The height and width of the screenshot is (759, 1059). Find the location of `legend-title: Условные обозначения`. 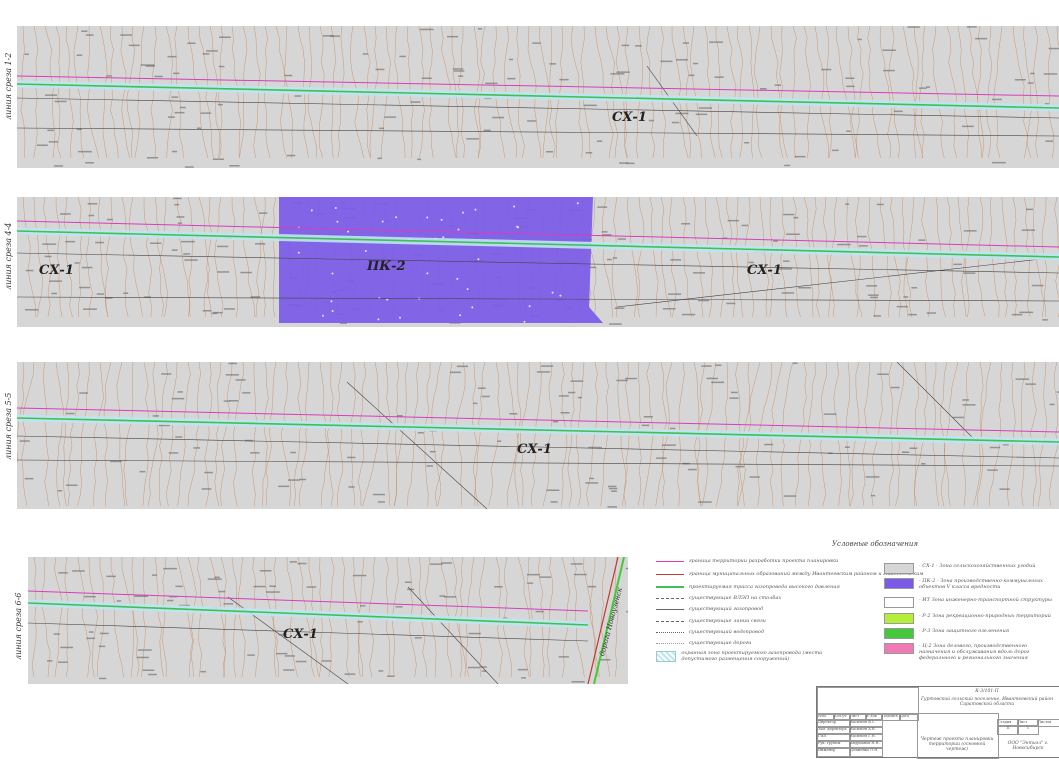

legend-title: Условные обозначения is located at coordinates (875, 544).